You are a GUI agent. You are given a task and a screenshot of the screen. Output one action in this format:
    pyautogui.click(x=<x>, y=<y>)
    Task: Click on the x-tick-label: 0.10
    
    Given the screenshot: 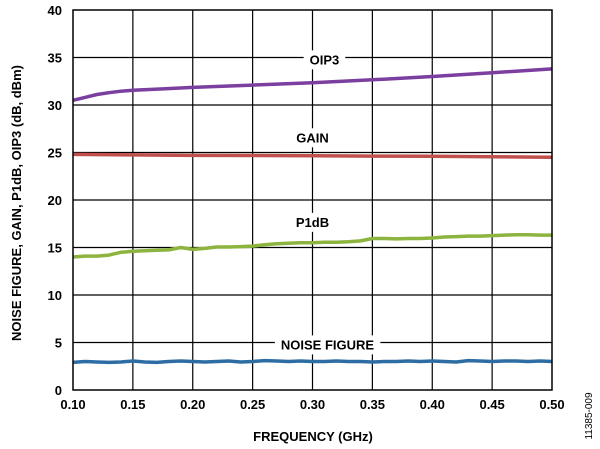 What is the action you would take?
    pyautogui.click(x=72, y=404)
    